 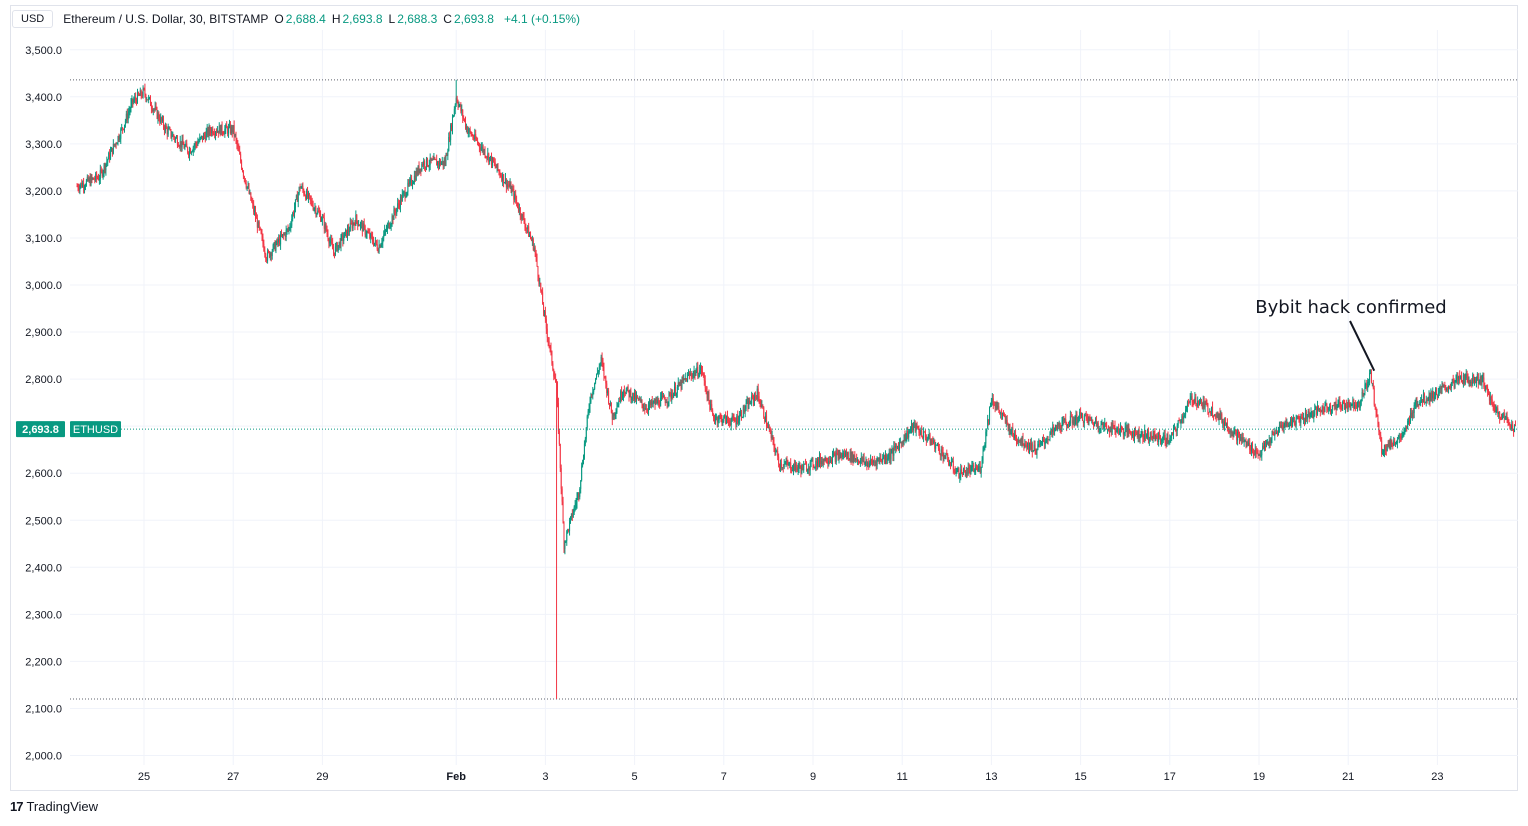 What do you see at coordinates (62, 806) in the screenshot?
I see `brand-name: TradingView` at bounding box center [62, 806].